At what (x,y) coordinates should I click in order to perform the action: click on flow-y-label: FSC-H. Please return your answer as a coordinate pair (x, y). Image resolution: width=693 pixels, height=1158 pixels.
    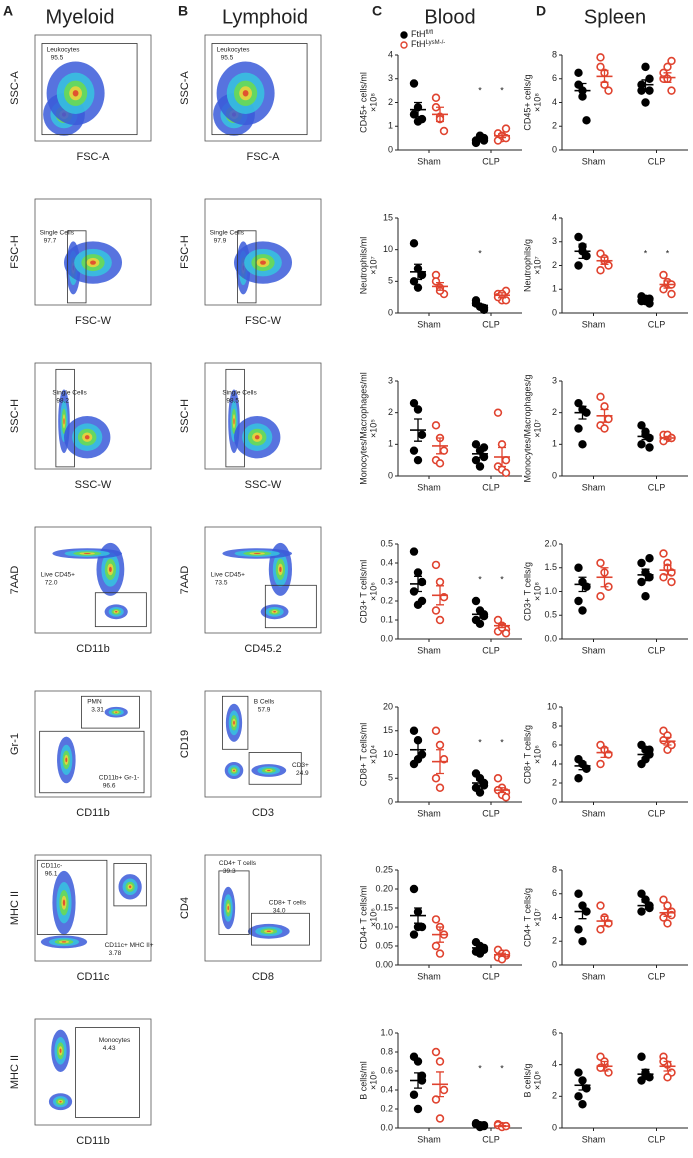
    Looking at the image, I should click on (185, 252).